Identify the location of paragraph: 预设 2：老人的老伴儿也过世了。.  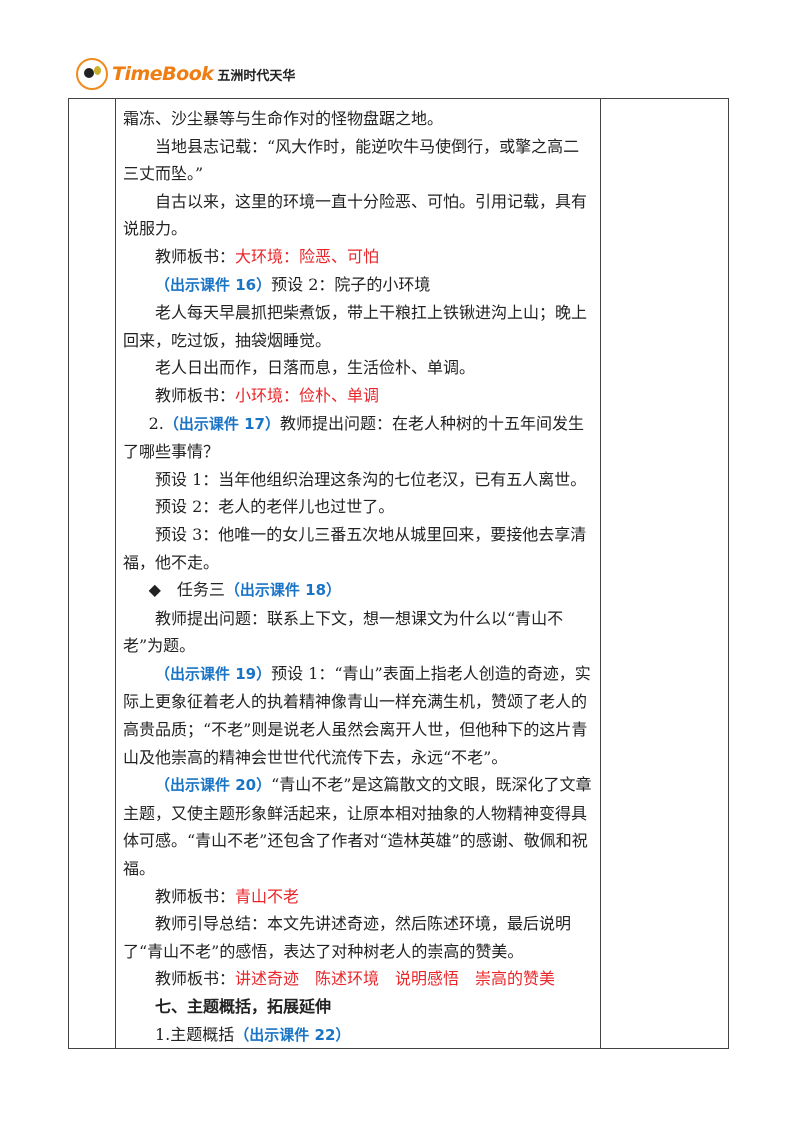
(359, 507).